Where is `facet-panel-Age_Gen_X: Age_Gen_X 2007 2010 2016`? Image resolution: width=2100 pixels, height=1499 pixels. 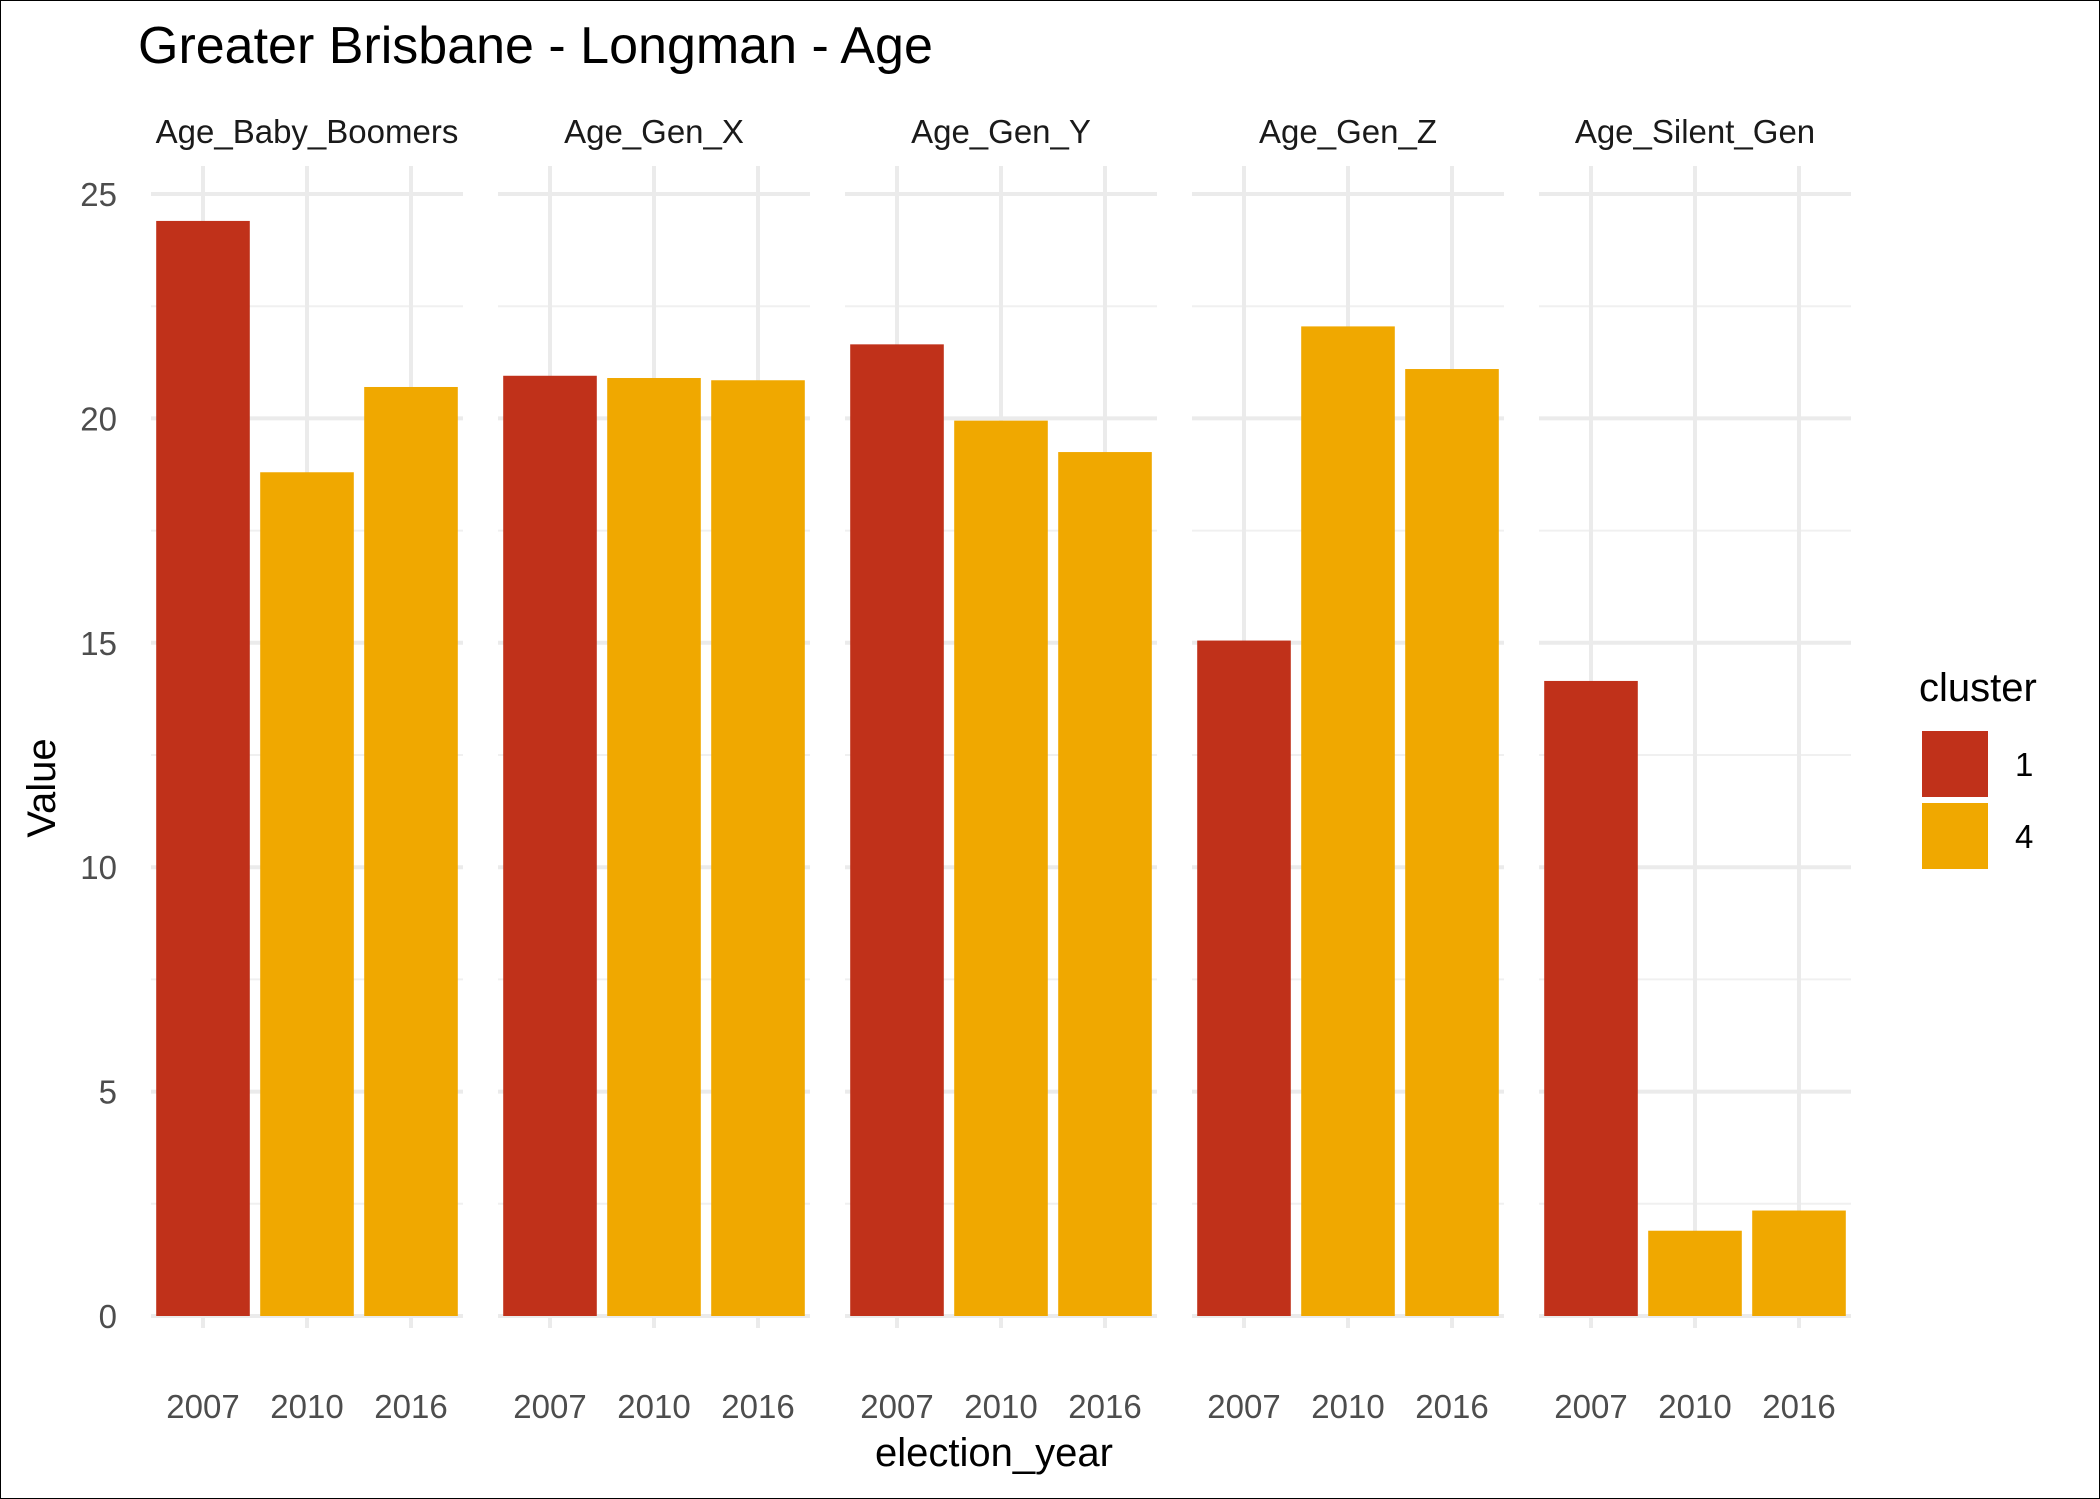
facet-panel-Age_Gen_X: Age_Gen_X 2007 2010 2016 is located at coordinates (654, 769).